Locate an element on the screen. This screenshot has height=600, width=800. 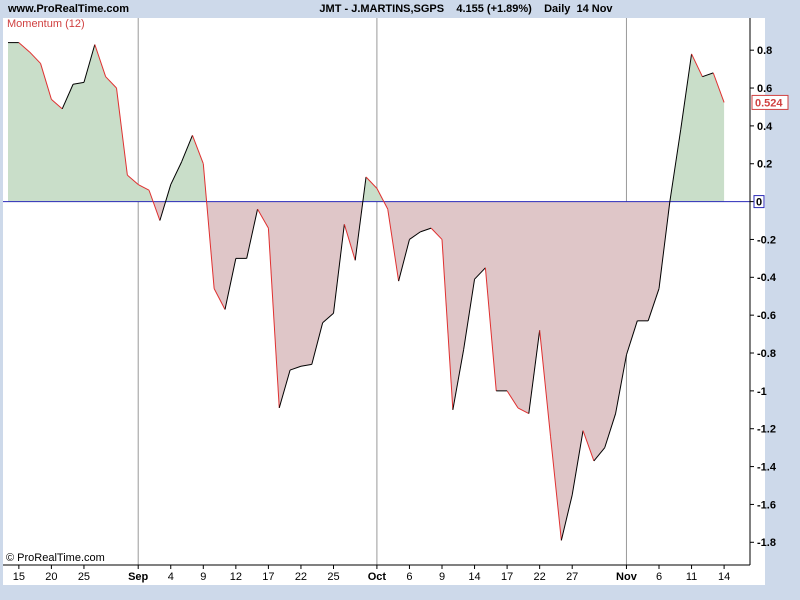
y-tick-label: 0.2 is located at coordinates (764, 165).